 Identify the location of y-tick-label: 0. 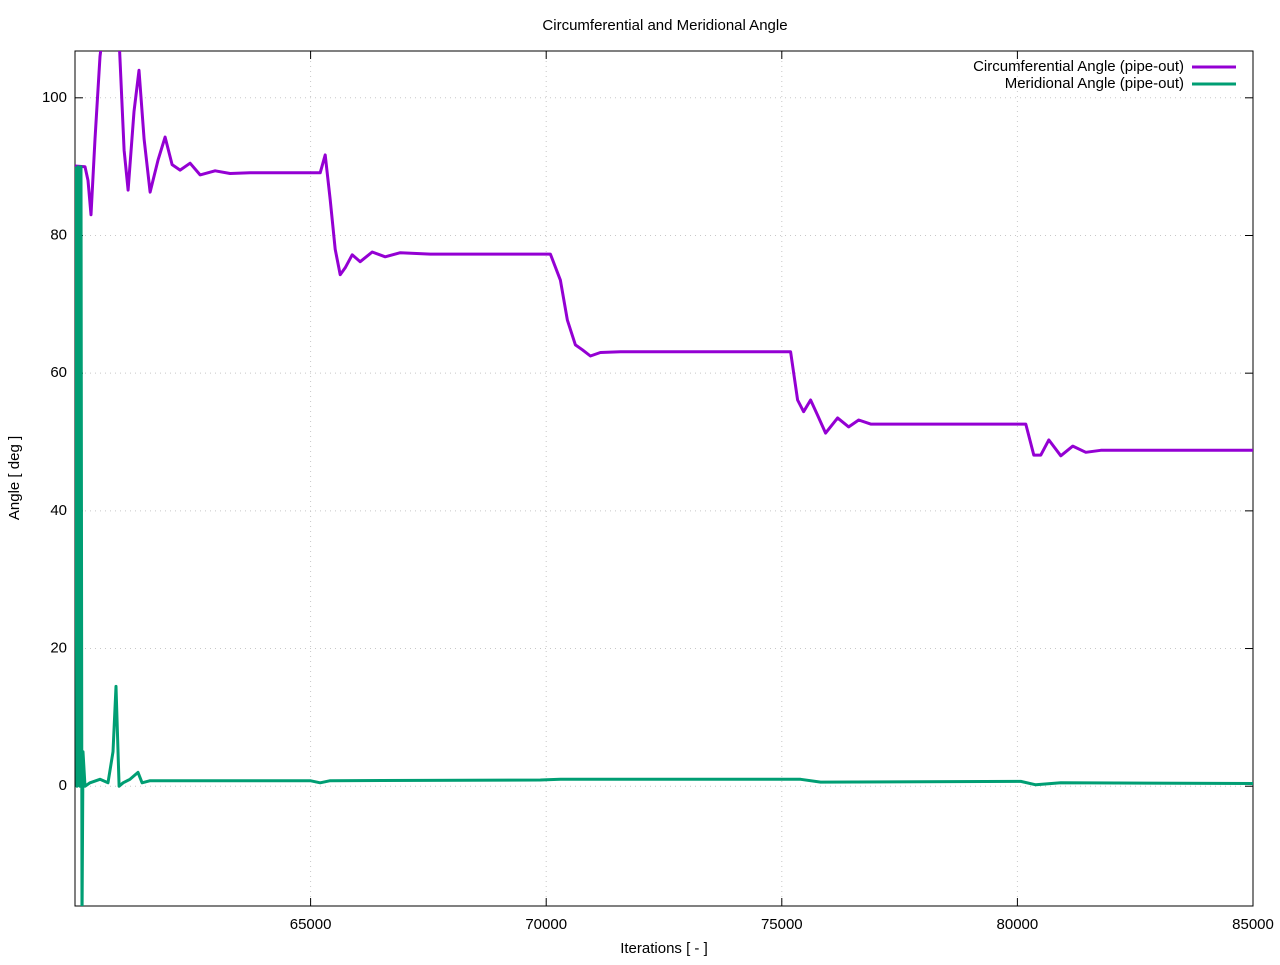
(63, 785).